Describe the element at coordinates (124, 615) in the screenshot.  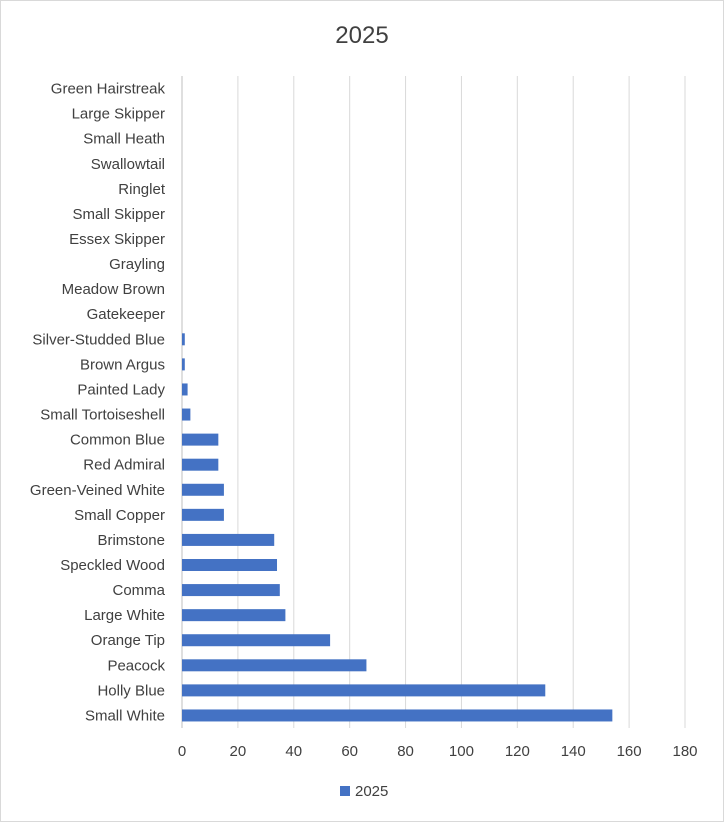
I see `category-label: Large White` at that location.